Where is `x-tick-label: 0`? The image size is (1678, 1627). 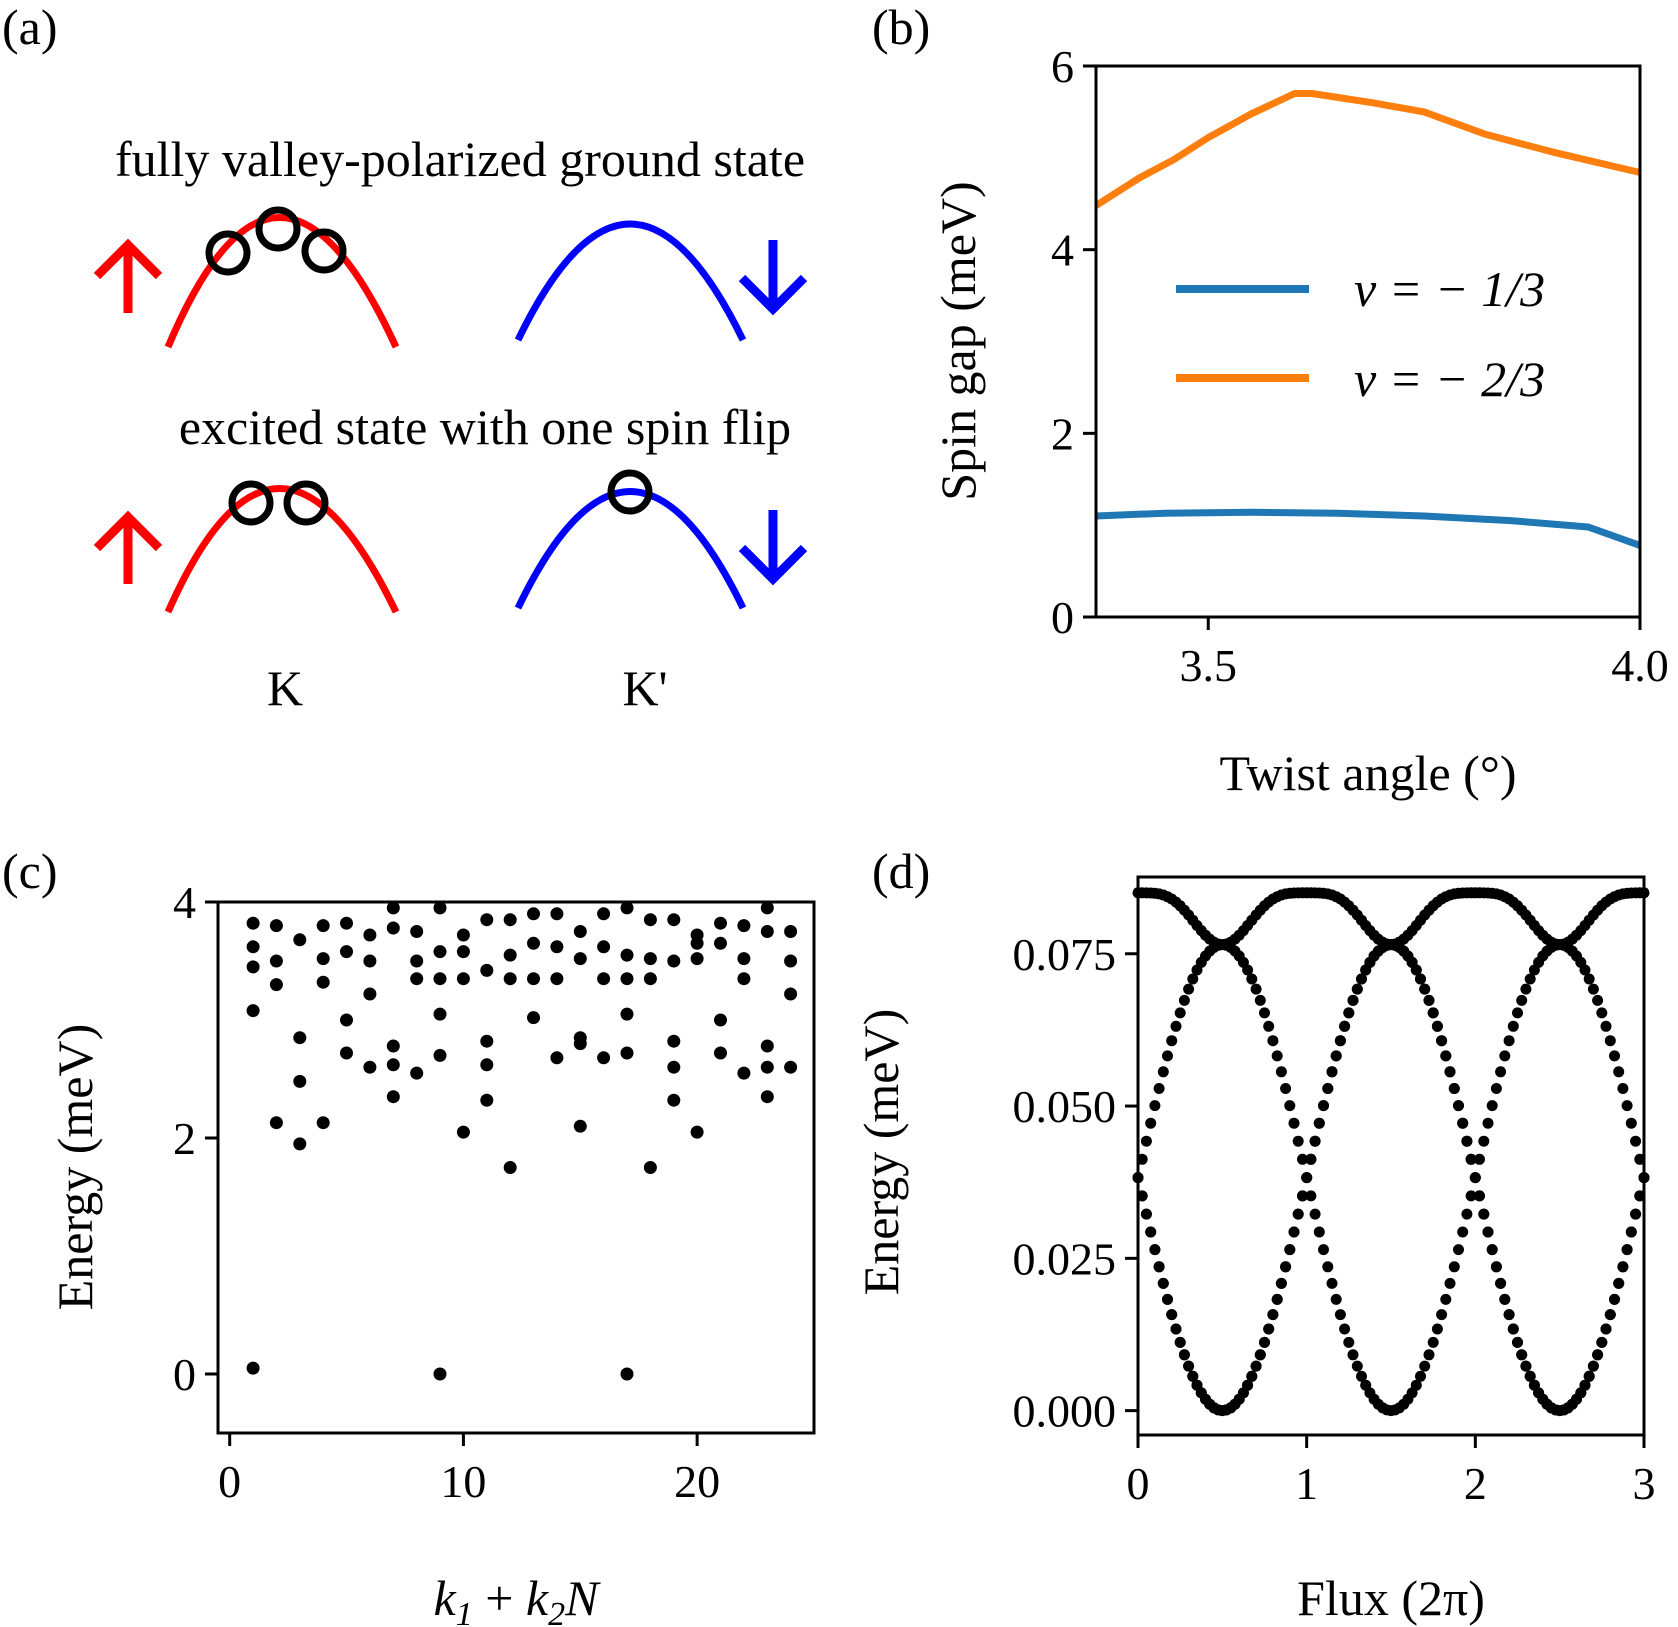 x-tick-label: 0 is located at coordinates (229, 1481).